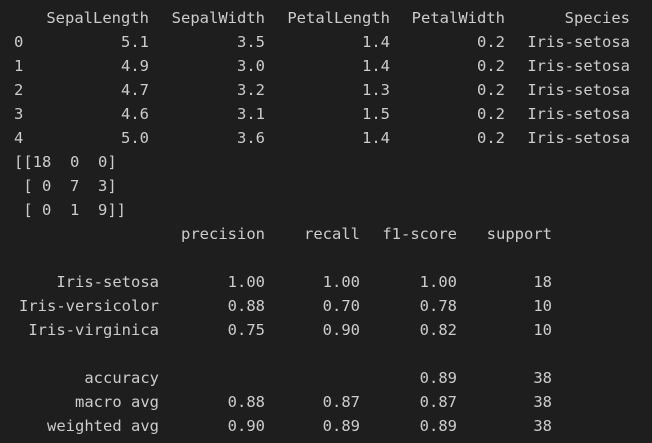 The height and width of the screenshot is (443, 652). Describe the element at coordinates (246, 330) in the screenshot. I see `report-cell: 0.75` at that location.